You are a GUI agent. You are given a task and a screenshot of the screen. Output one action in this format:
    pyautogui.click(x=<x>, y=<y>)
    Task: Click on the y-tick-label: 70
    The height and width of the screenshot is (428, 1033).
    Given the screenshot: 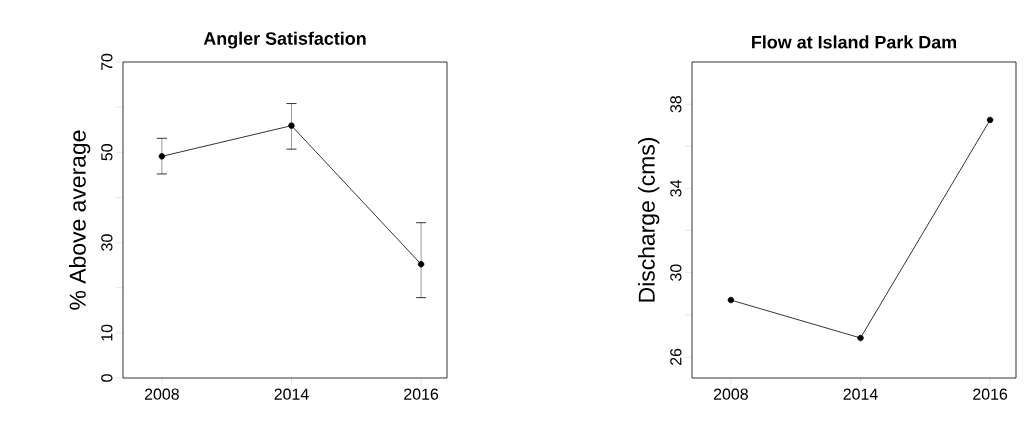 What is the action you would take?
    pyautogui.click(x=107, y=62)
    